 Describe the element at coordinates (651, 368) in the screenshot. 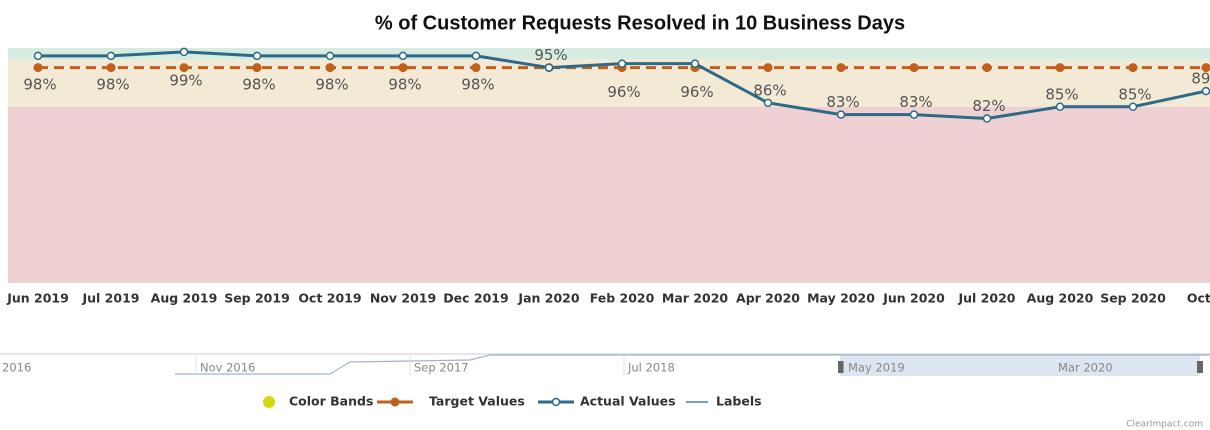

I see `navigator-label: Jul 2018` at that location.